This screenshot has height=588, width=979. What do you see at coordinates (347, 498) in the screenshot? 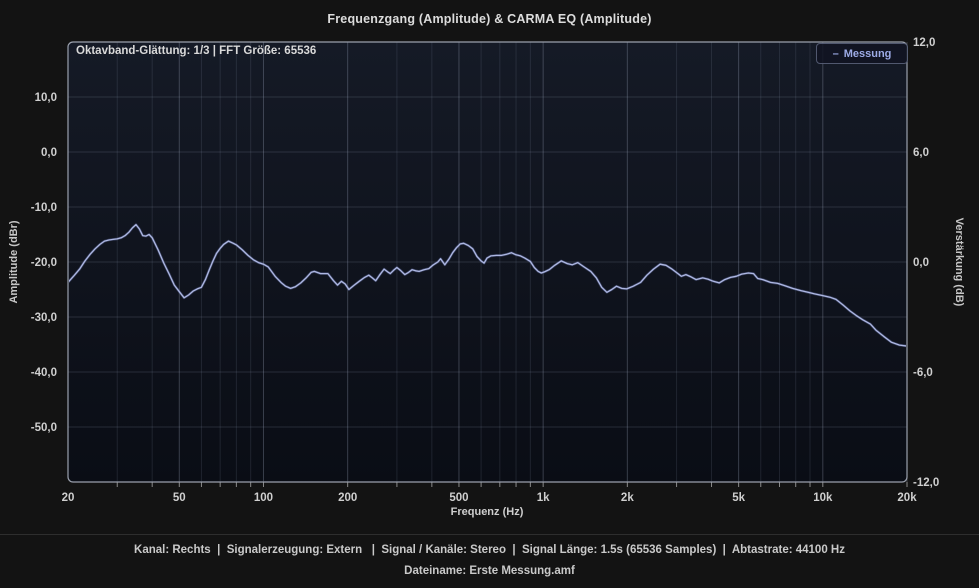
I see `x-tick-label: 200` at bounding box center [347, 498].